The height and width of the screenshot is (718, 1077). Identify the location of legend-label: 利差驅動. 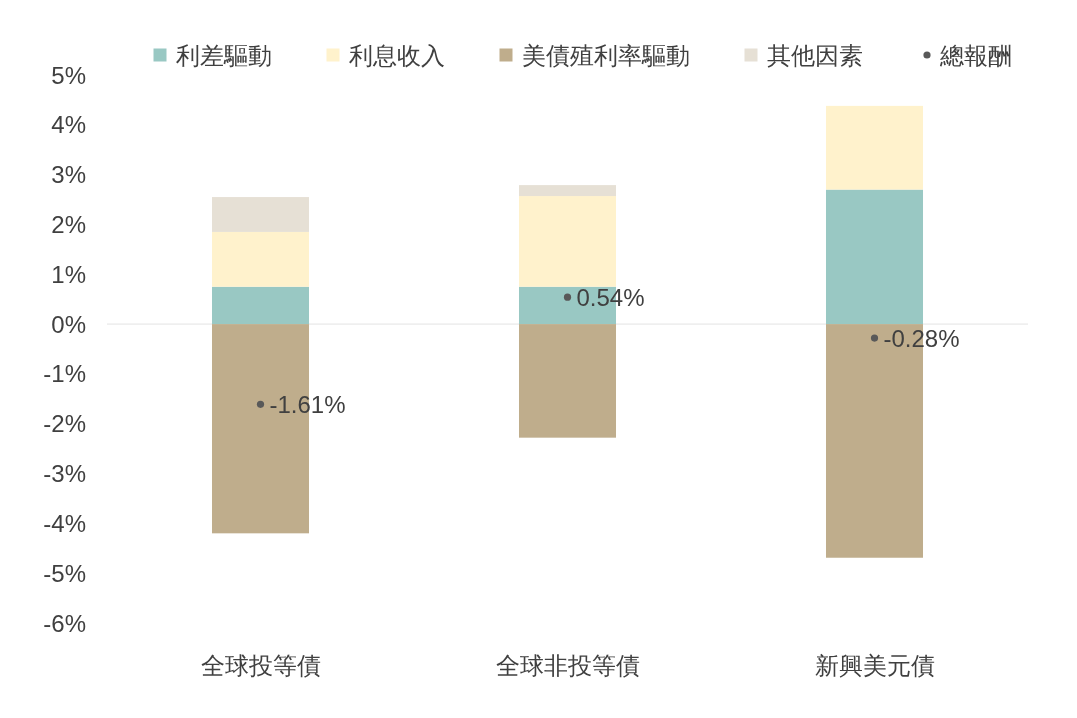
(223, 55).